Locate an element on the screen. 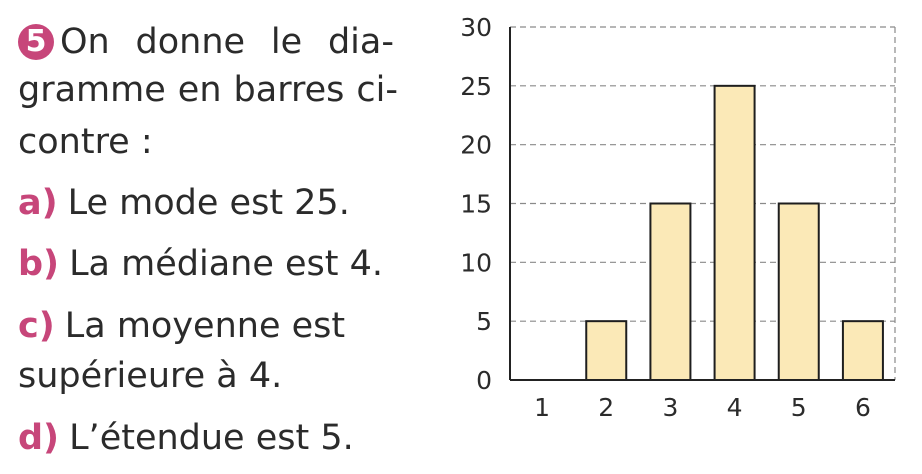 Image resolution: width=922 pixels, height=474 pixels. y-tick-label: 30 is located at coordinates (476, 27).